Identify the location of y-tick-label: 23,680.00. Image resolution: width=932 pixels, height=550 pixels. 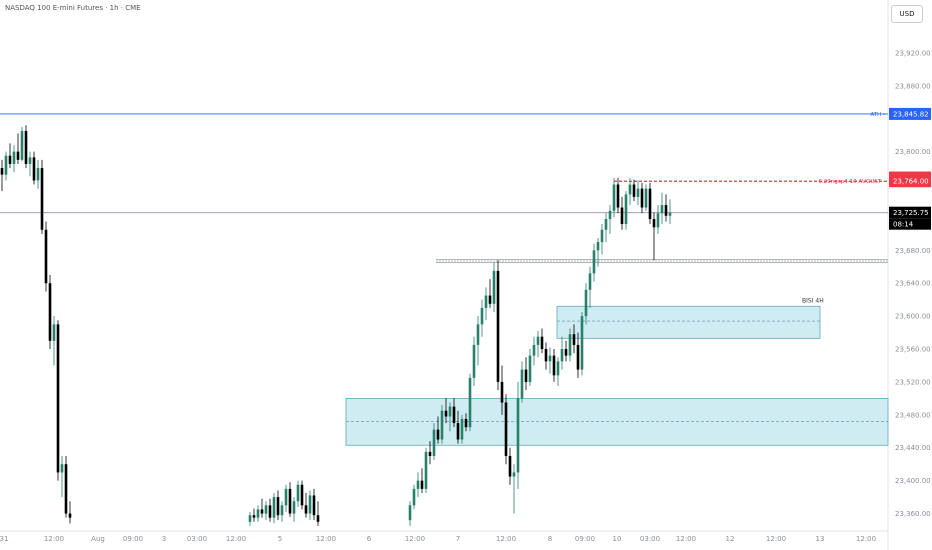
(913, 251).